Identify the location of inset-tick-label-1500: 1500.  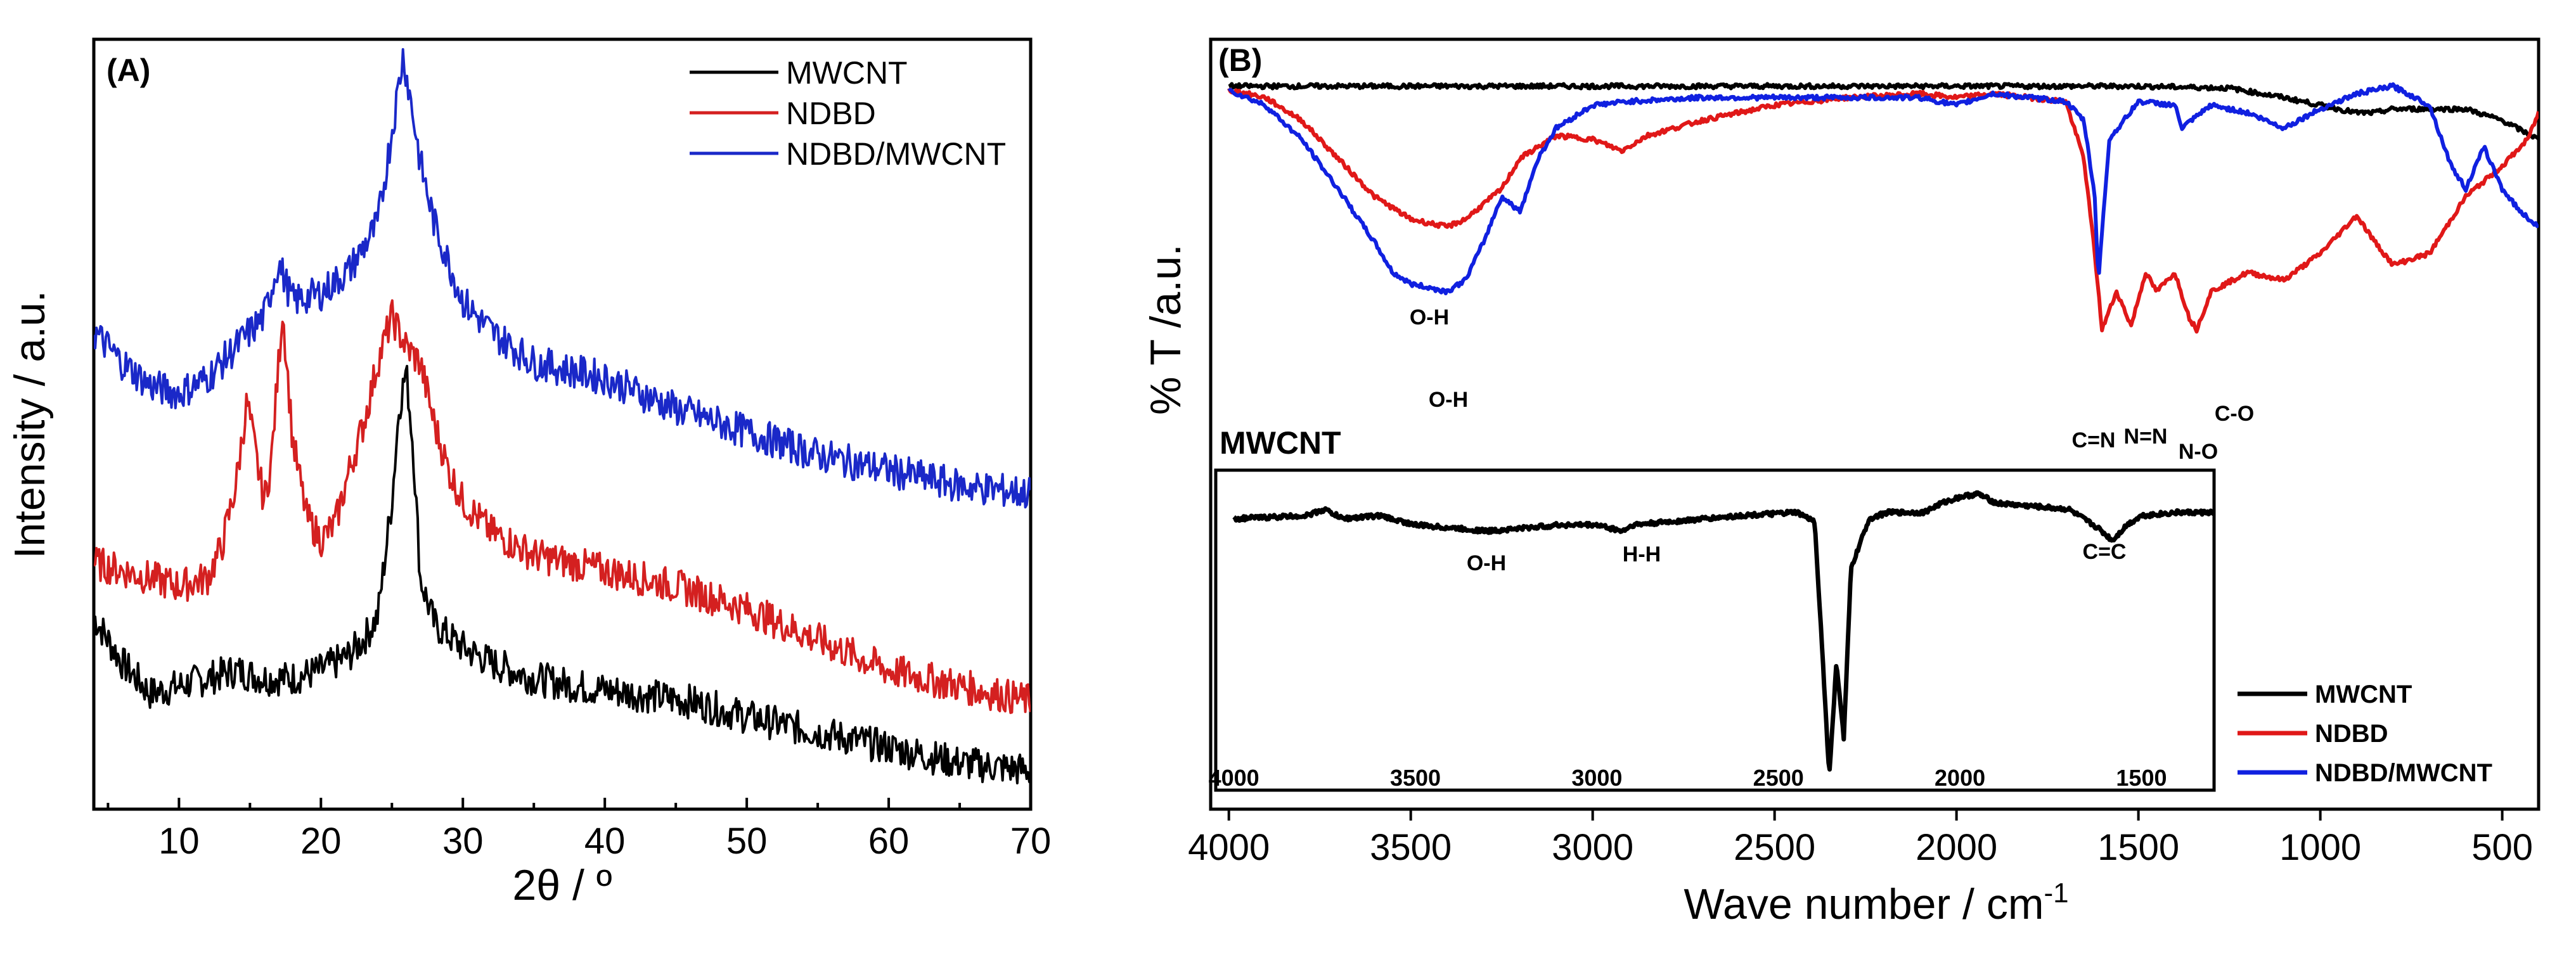
(2141, 778).